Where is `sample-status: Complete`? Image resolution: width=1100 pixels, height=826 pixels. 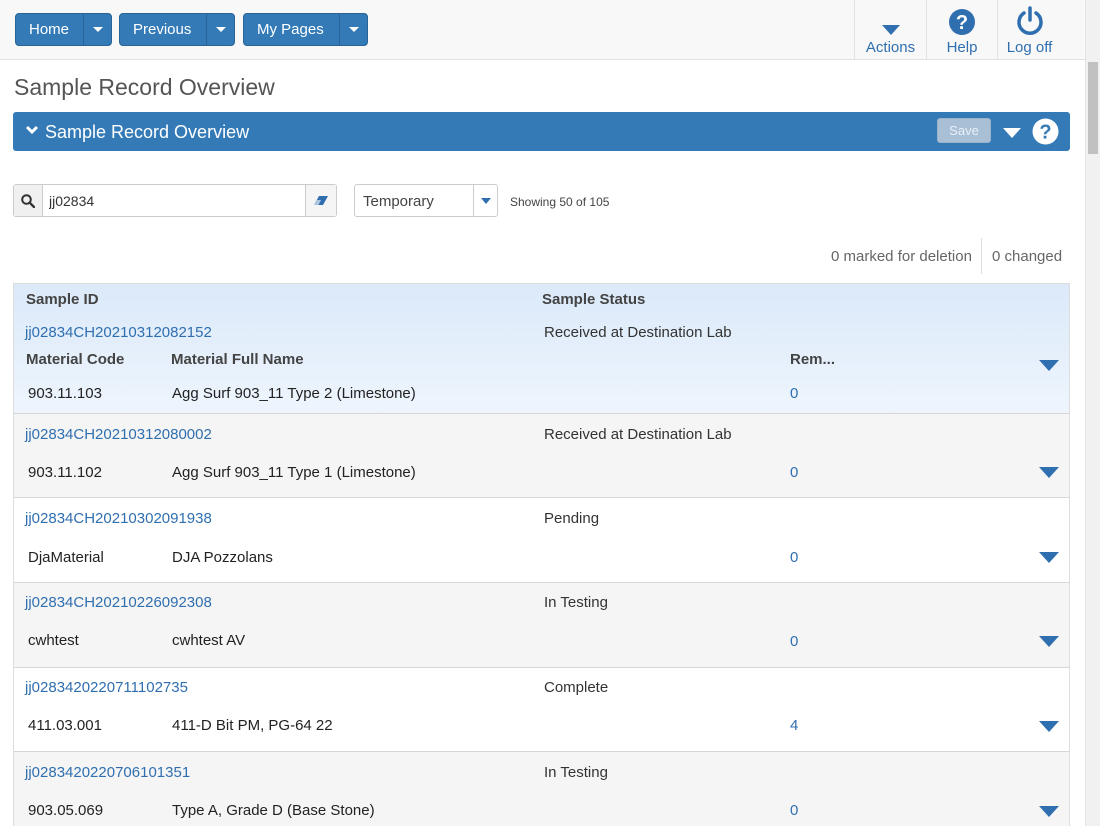 sample-status: Complete is located at coordinates (576, 687).